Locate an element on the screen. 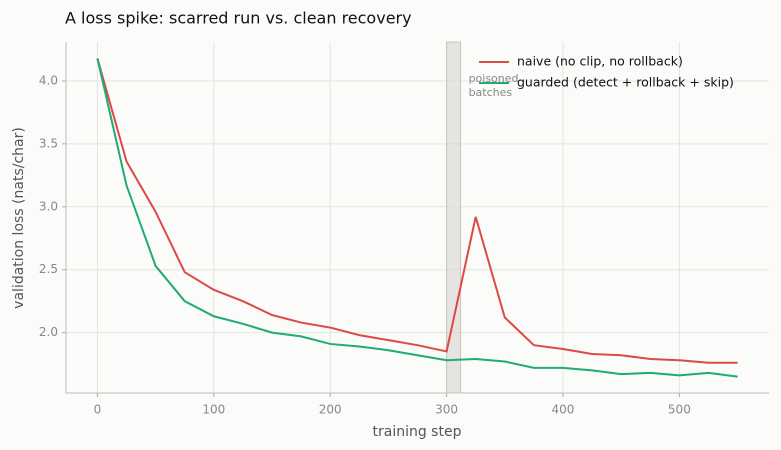 This screenshot has width=781, height=450. y-tick-label: 2.5 is located at coordinates (48, 269).